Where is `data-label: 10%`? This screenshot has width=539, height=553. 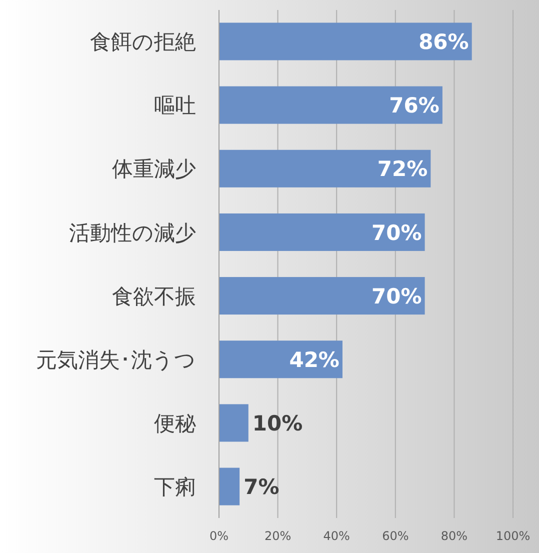
data-label: 10% is located at coordinates (277, 424).